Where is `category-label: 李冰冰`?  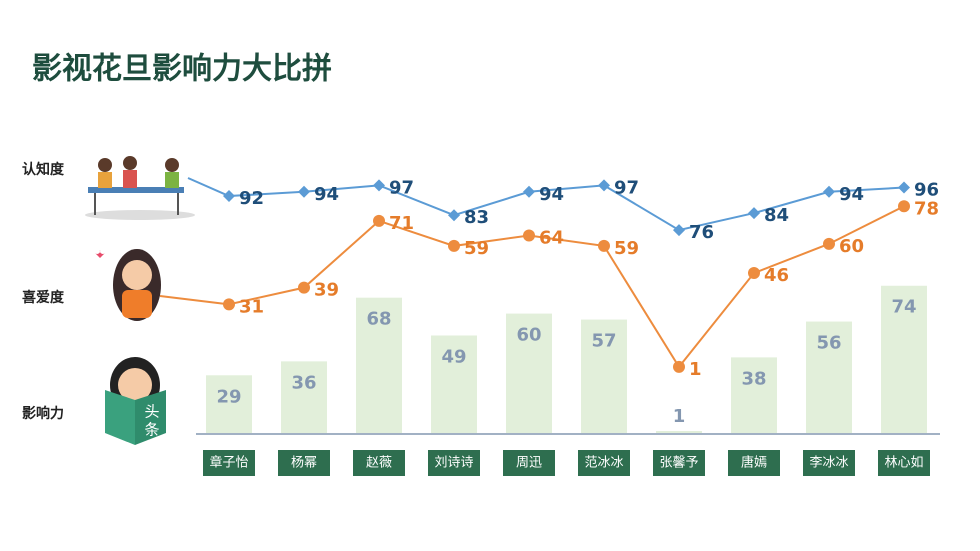
category-label: 李冰冰 is located at coordinates (828, 463).